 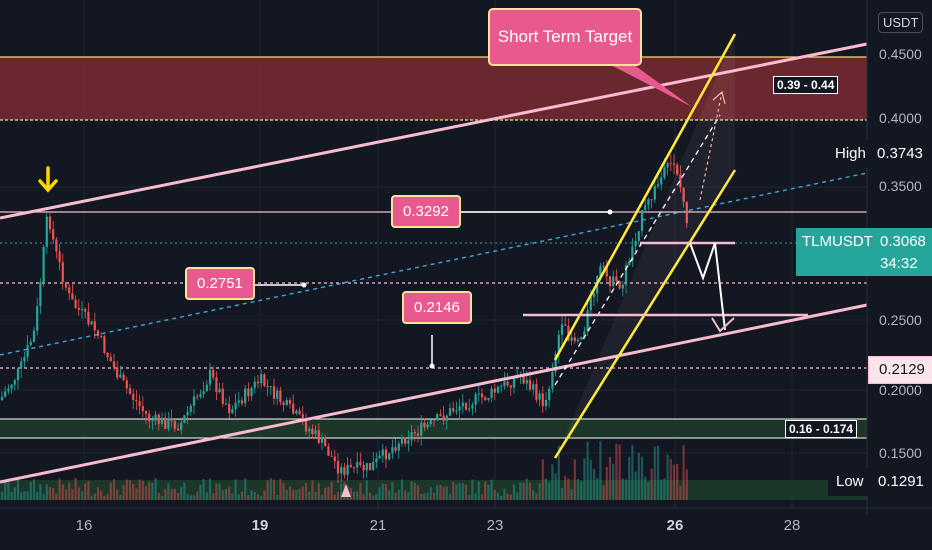 What do you see at coordinates (260, 525) in the screenshot?
I see `x-tick: 19` at bounding box center [260, 525].